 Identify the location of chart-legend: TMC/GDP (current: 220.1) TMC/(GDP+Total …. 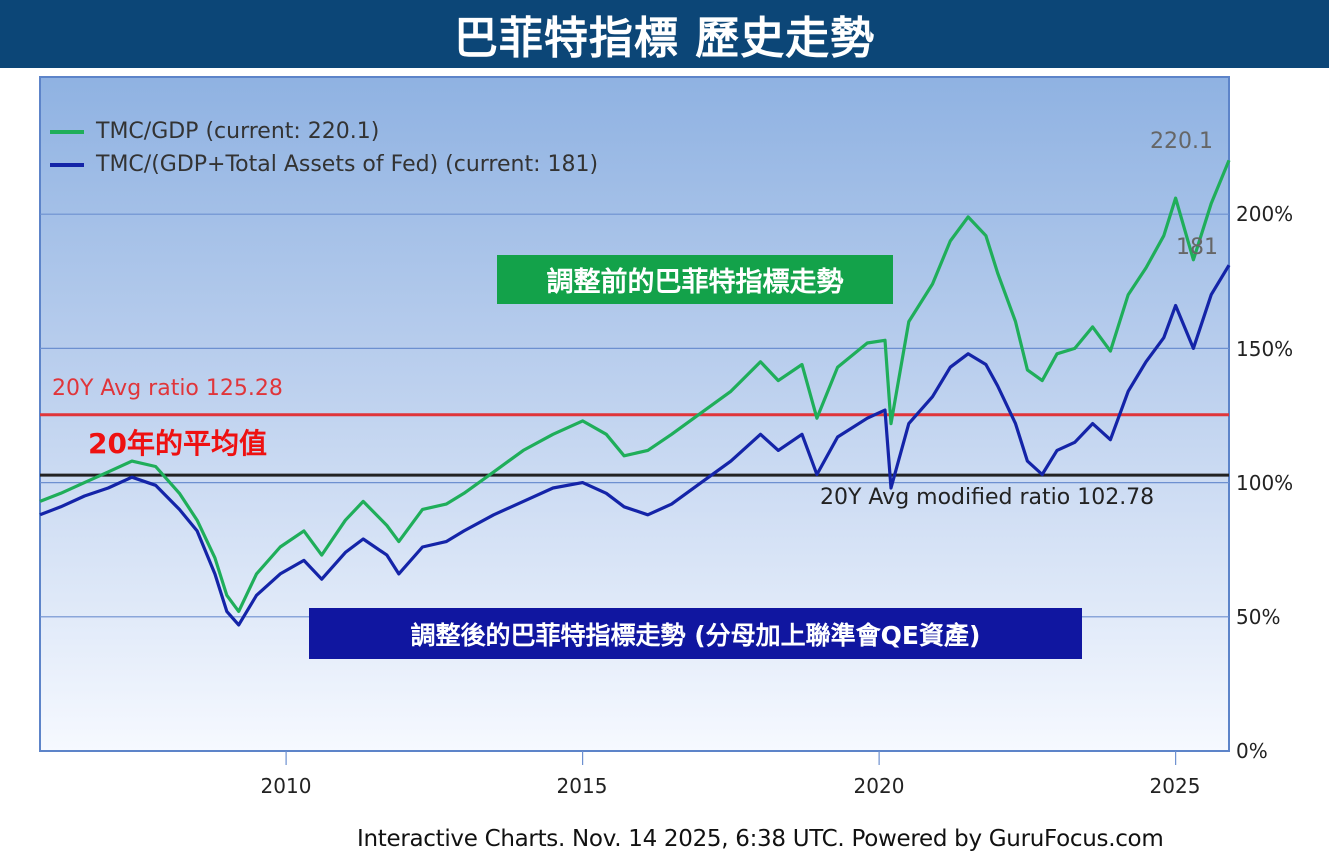
(324, 148).